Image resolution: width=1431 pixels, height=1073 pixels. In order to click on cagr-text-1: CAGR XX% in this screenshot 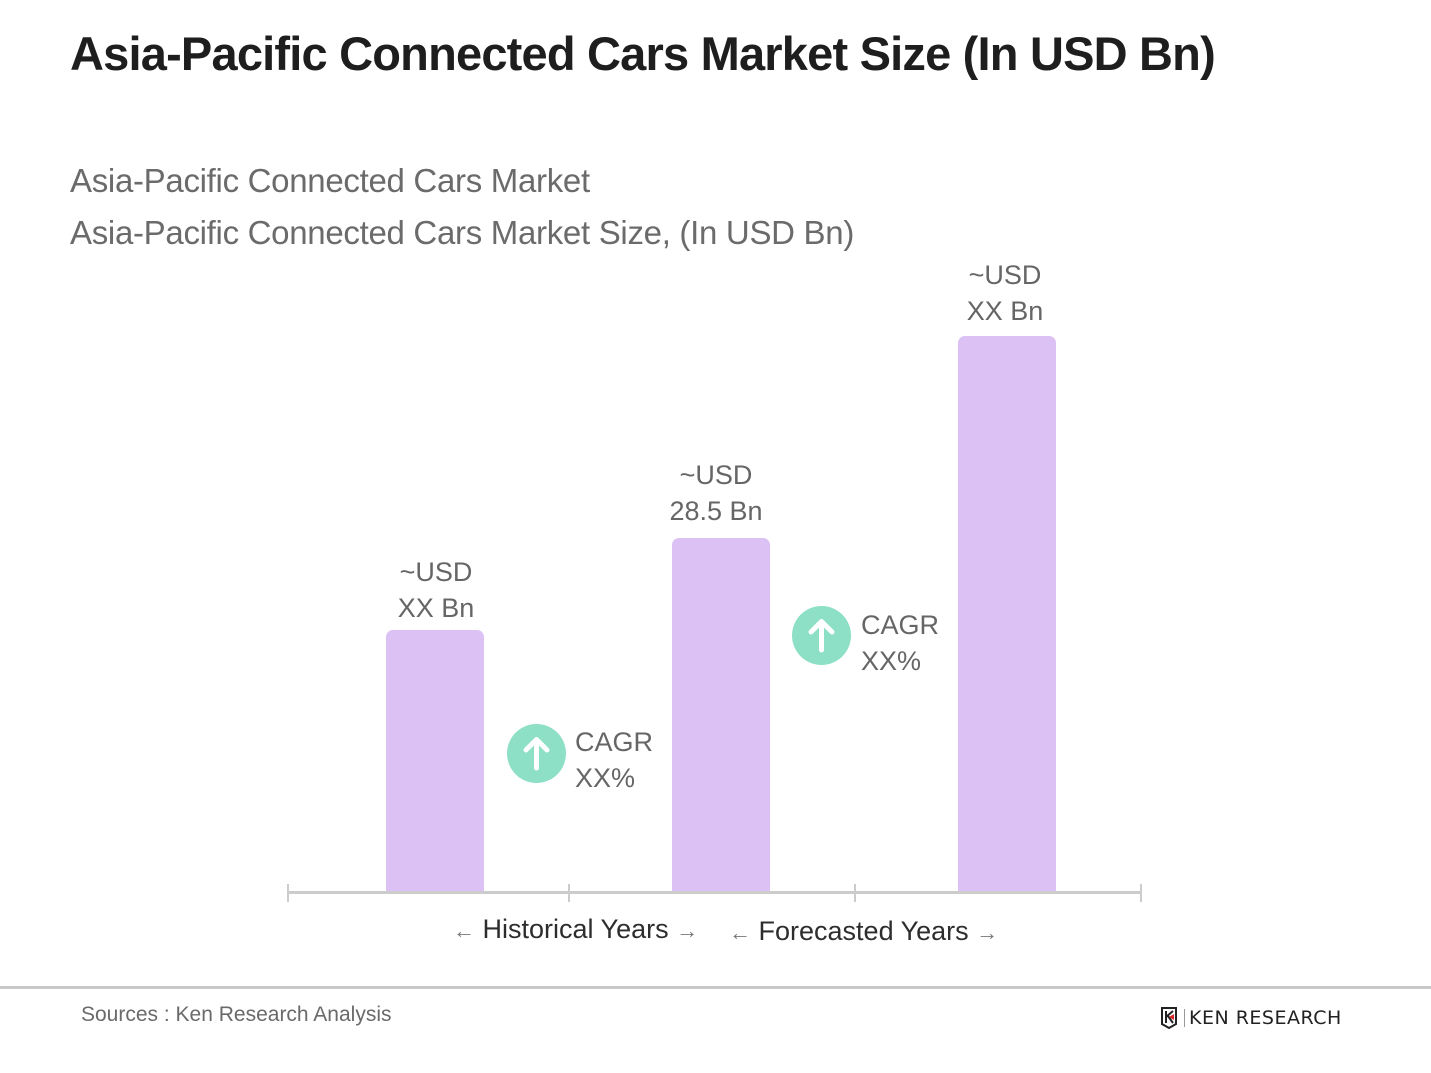, I will do `click(614, 760)`.